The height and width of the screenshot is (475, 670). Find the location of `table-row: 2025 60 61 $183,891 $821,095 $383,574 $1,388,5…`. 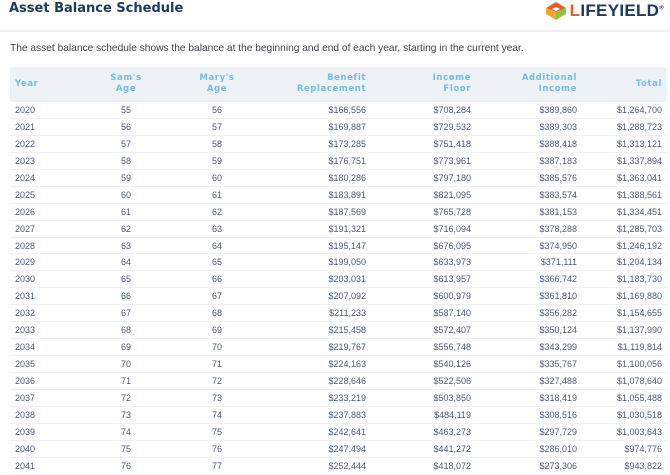

table-row: 2025 60 61 $183,891 $821,095 $383,574 $1,388,5… is located at coordinates (338, 195).